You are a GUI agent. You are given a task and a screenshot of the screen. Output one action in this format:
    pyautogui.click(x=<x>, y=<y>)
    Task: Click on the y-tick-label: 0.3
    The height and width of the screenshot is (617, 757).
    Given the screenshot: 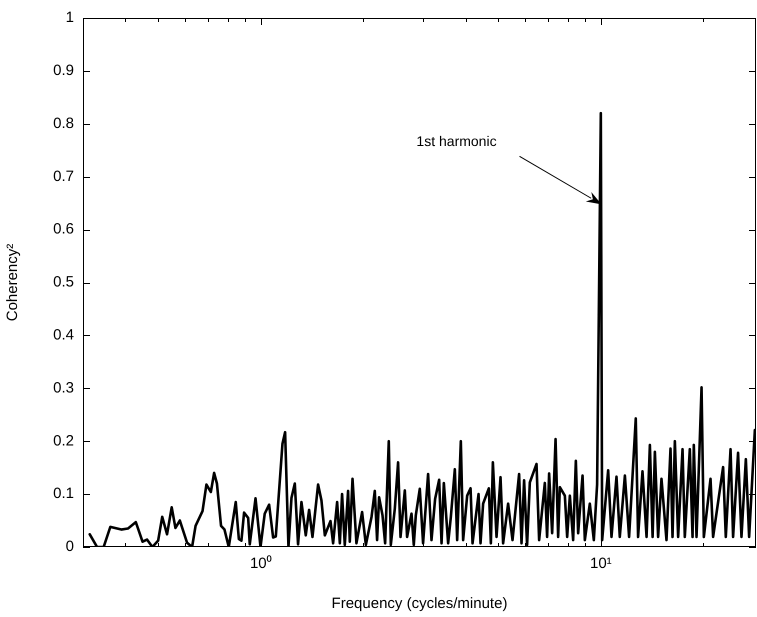 What is the action you would take?
    pyautogui.click(x=63, y=387)
    